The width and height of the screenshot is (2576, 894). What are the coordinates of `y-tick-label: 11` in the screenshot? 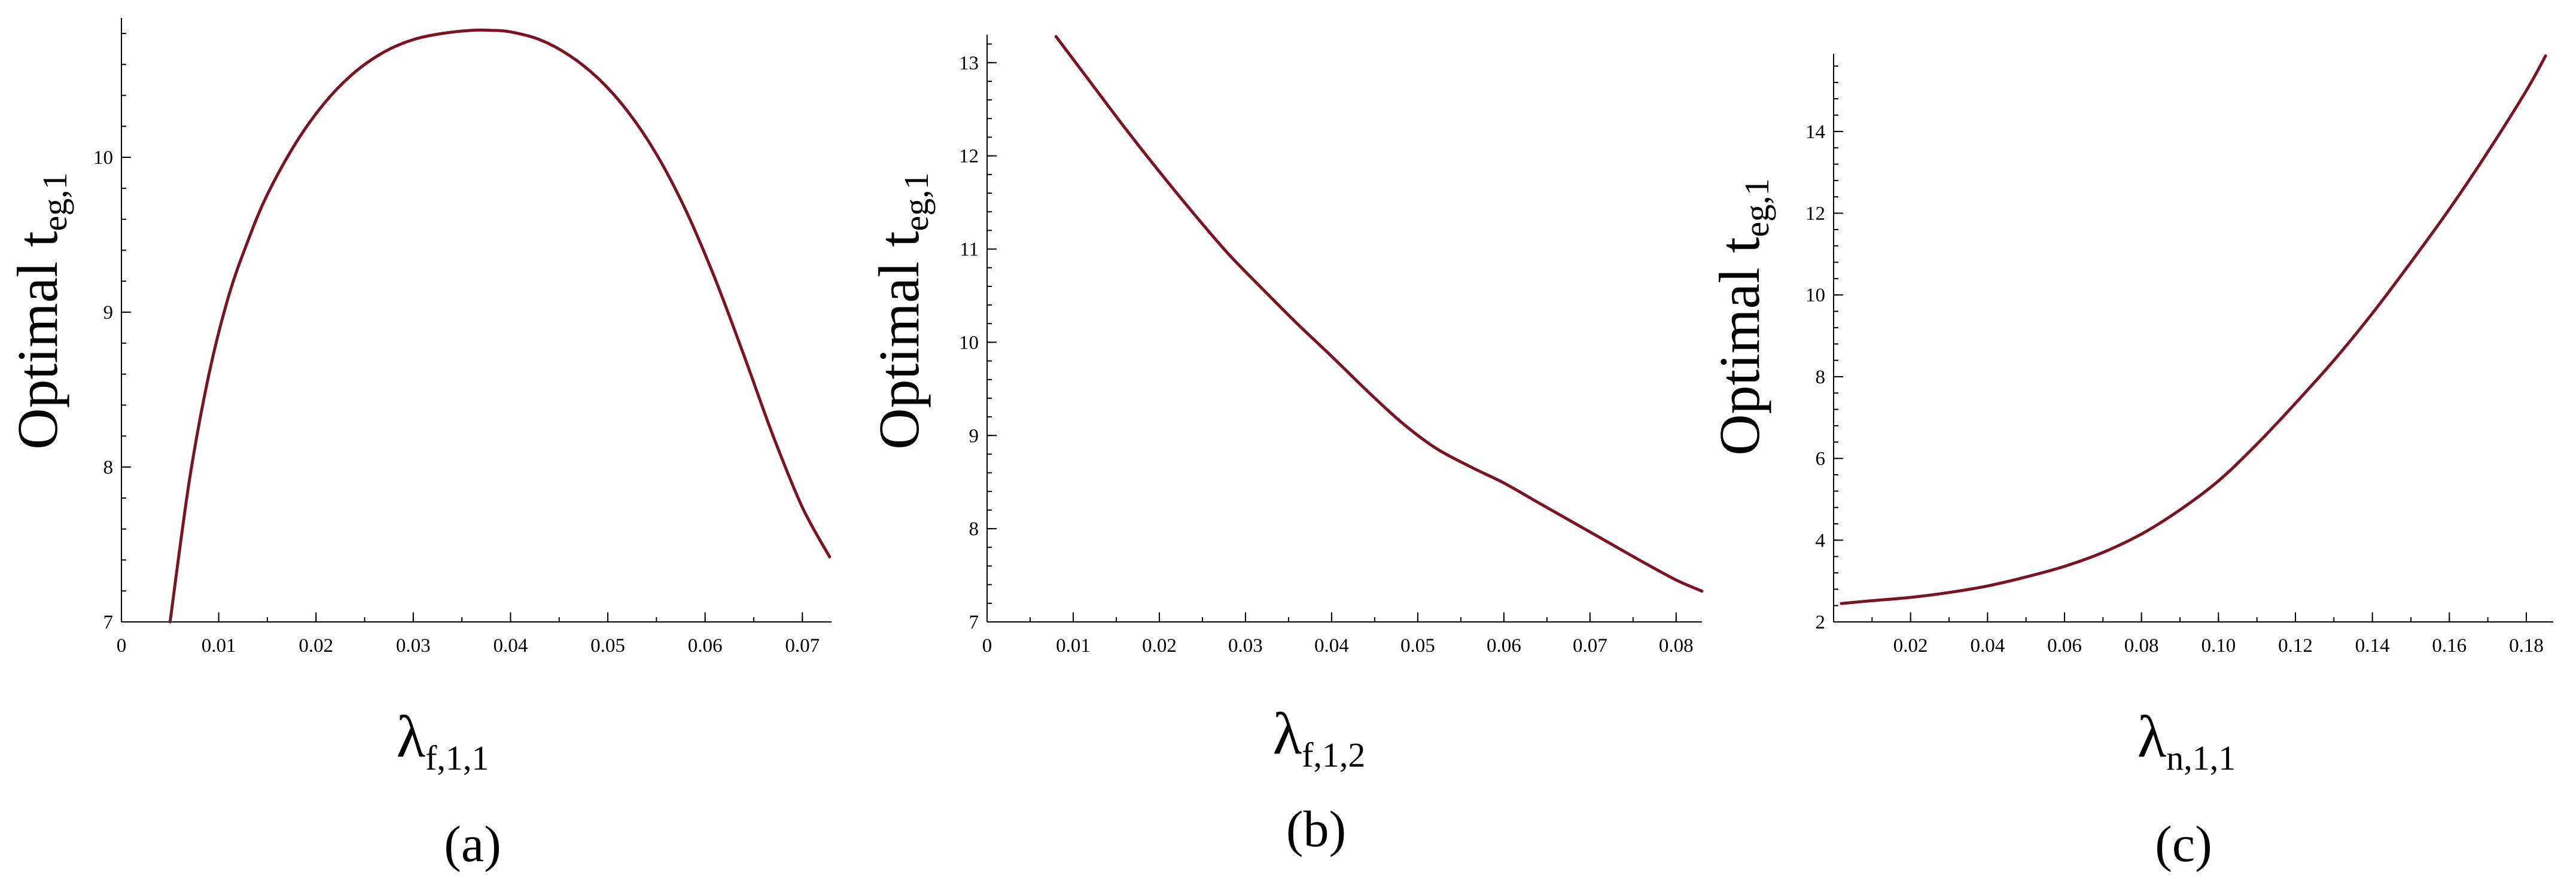 It's located at (969, 250).